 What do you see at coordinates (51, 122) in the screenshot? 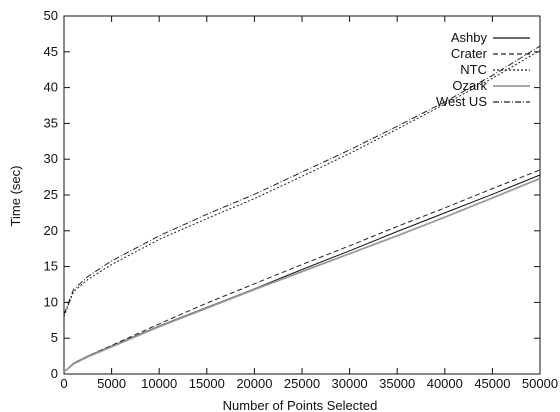
I see `y-tick-label: 35` at bounding box center [51, 122].